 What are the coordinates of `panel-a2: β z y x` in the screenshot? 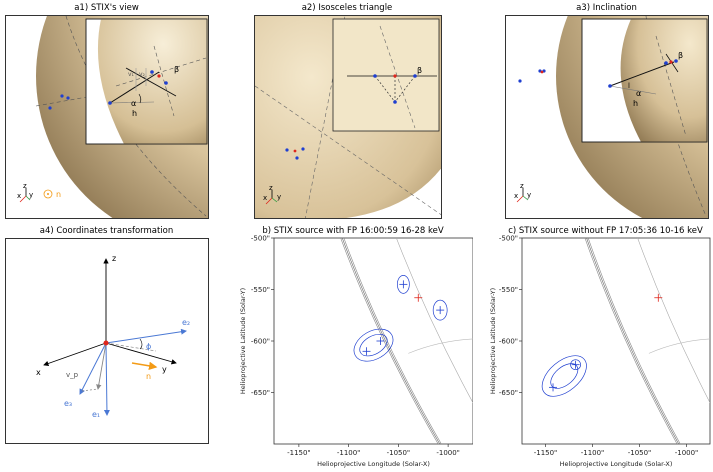 It's located at (348, 117).